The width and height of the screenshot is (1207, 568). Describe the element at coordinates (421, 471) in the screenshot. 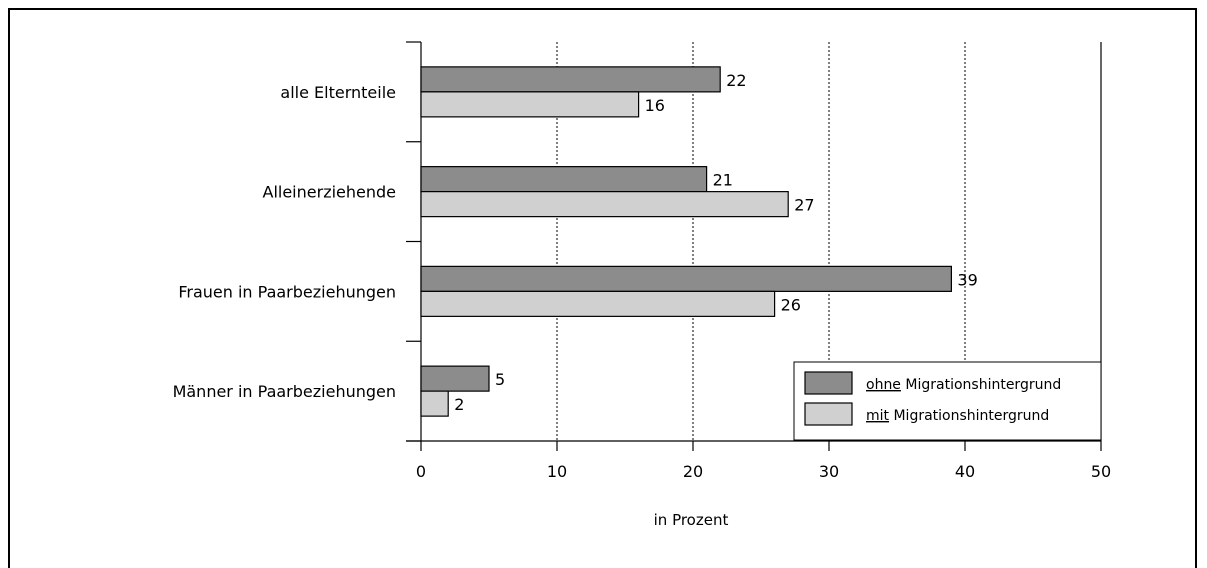

I see `x-tick-label: 0` at that location.